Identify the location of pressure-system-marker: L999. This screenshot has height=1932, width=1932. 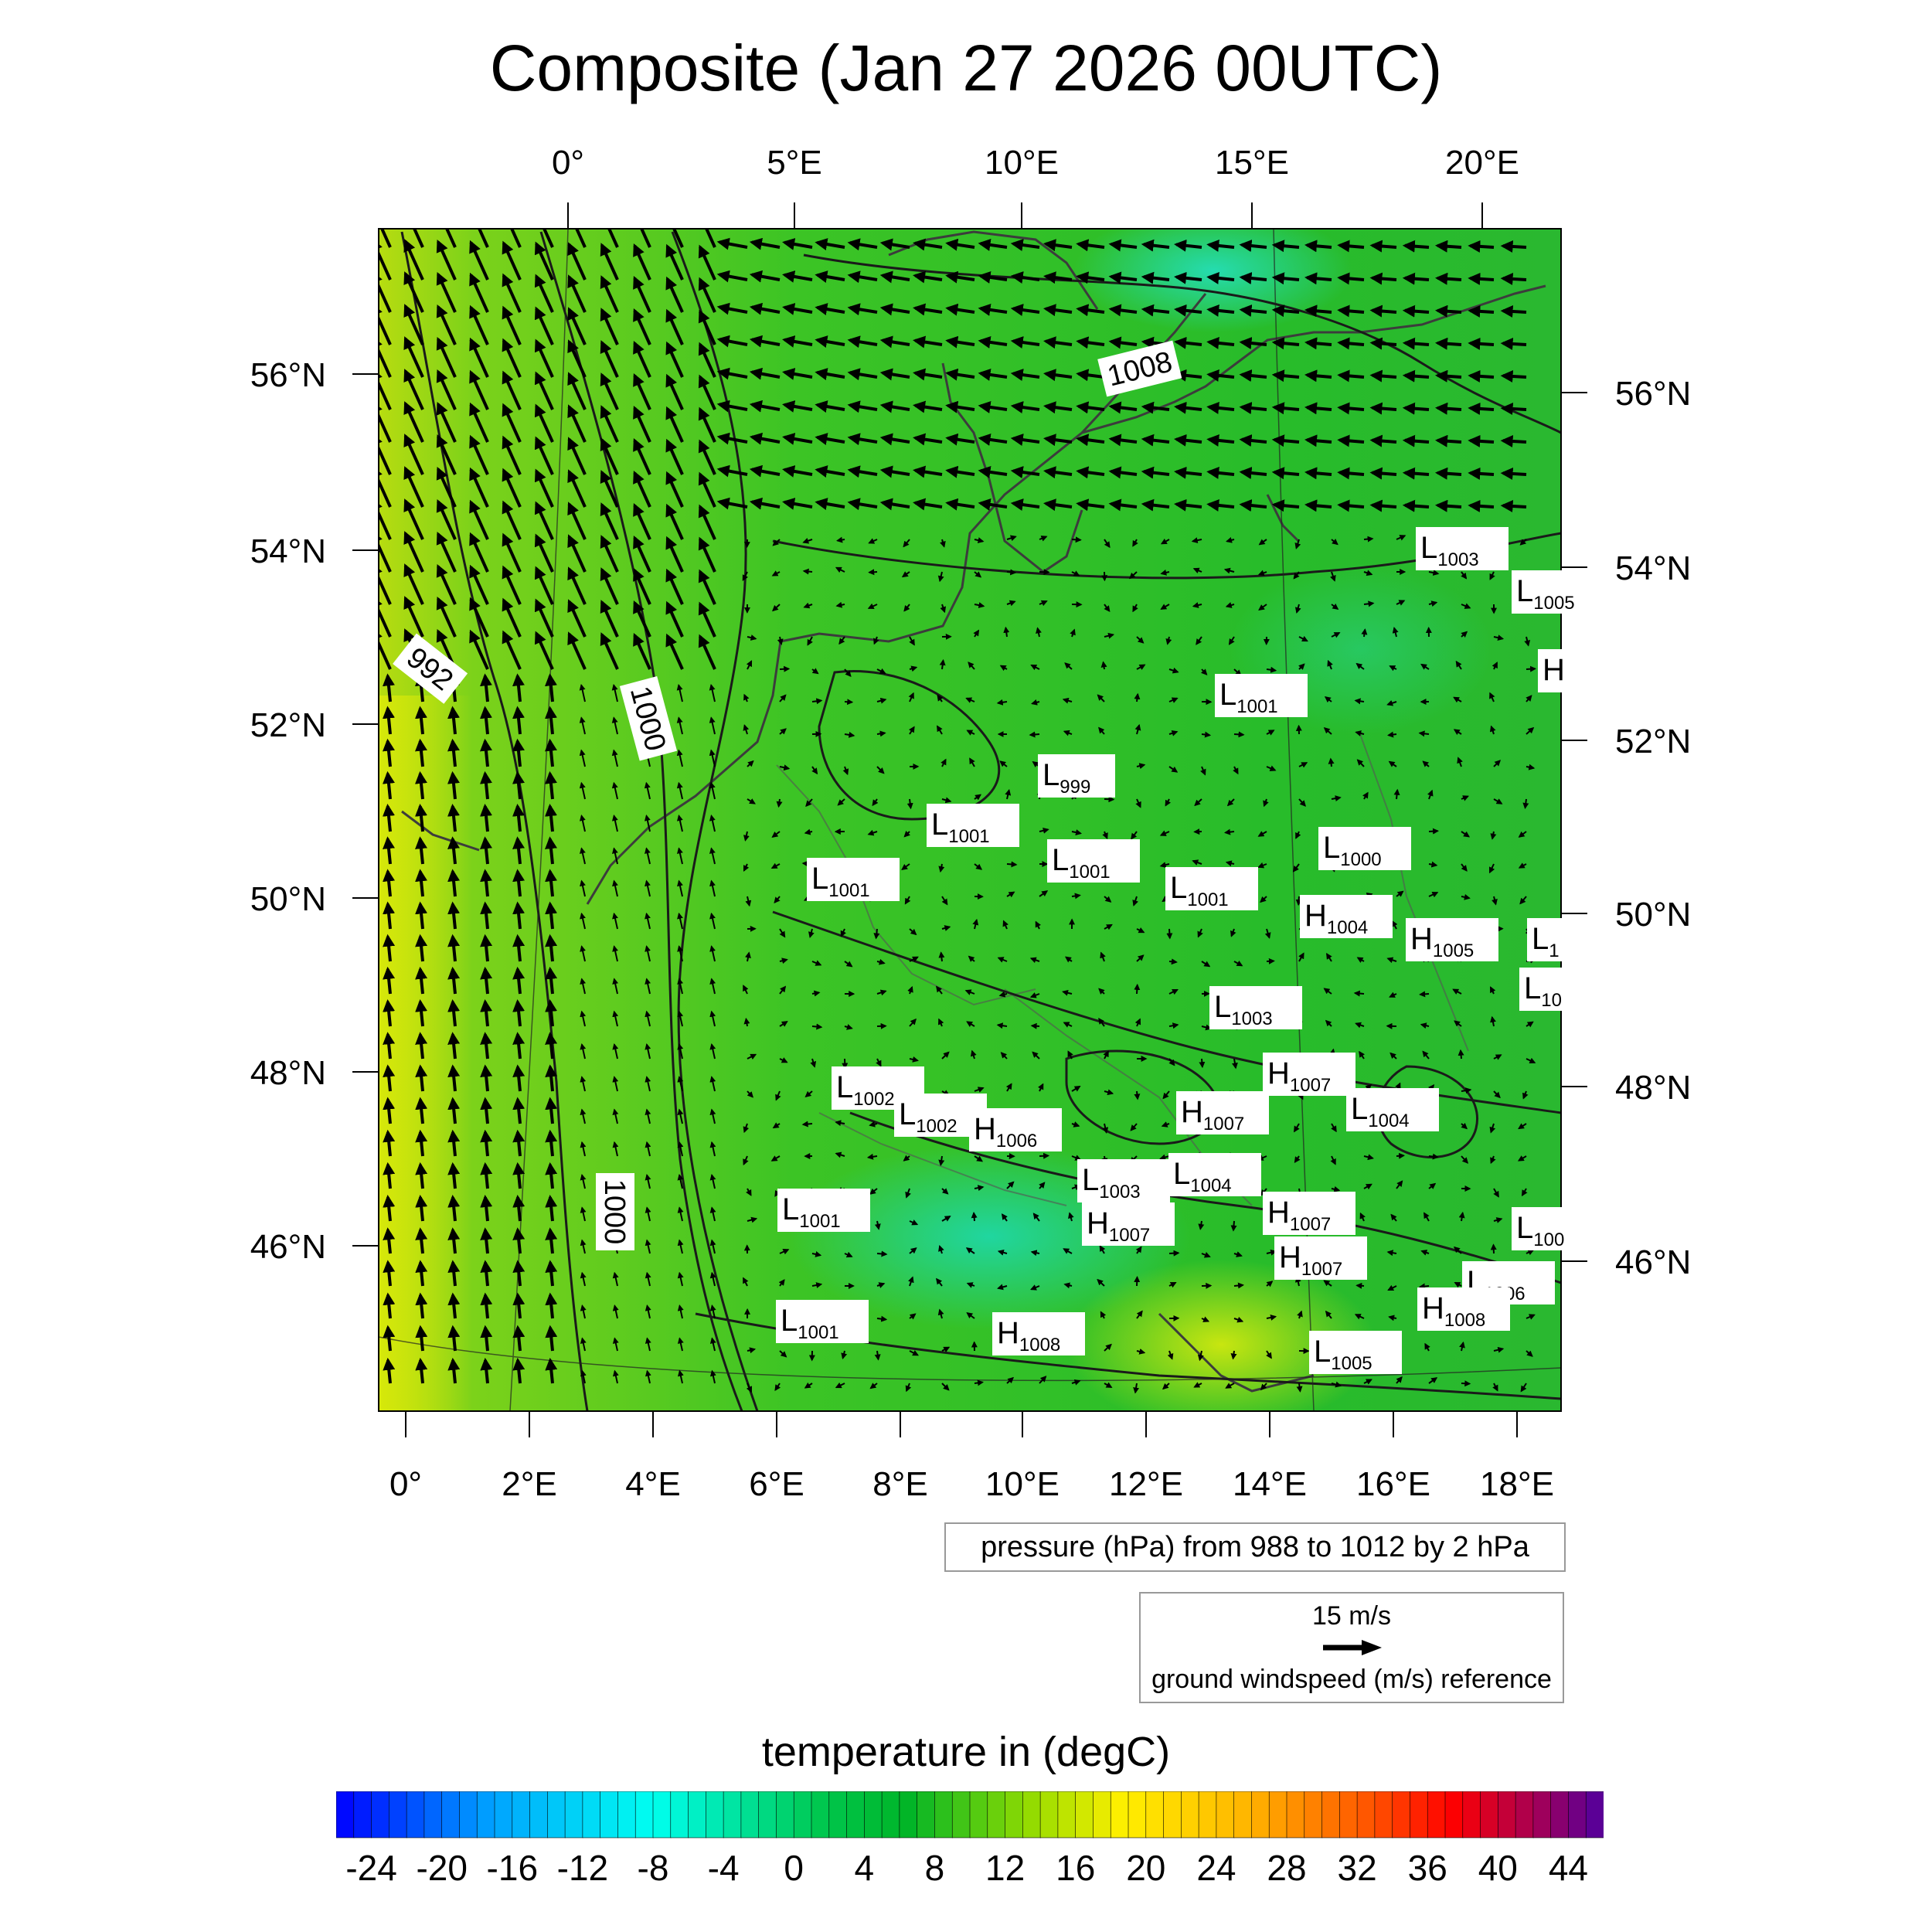
(1077, 776).